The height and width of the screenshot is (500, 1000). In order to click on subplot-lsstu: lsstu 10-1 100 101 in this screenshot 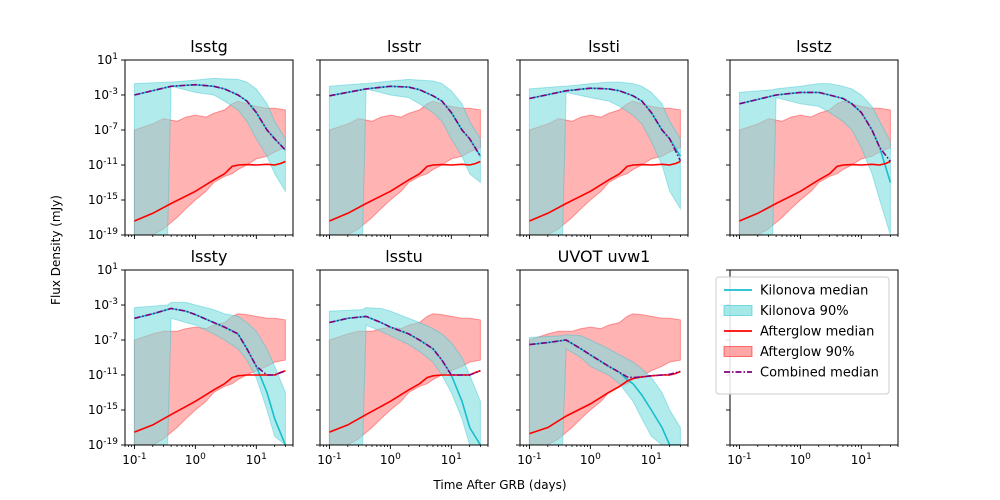, I will do `click(402, 357)`.